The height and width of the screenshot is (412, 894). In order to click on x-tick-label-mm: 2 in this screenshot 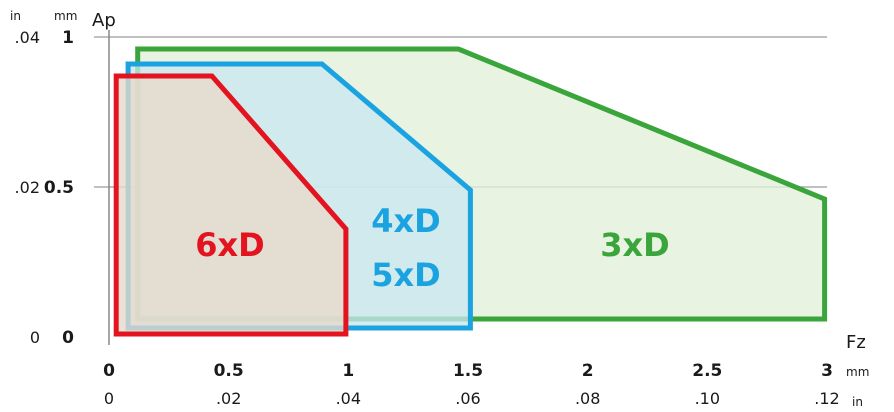, I will do `click(588, 371)`.